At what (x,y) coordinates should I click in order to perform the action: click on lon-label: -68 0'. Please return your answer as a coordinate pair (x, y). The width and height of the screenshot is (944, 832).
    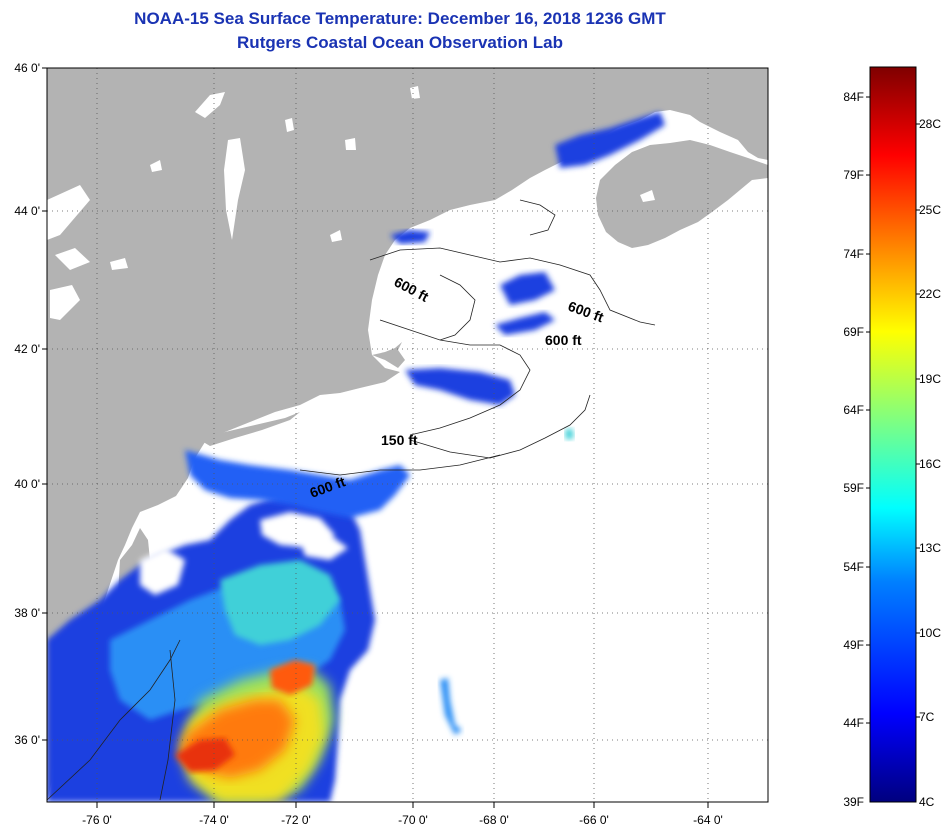
    Looking at the image, I should click on (494, 820).